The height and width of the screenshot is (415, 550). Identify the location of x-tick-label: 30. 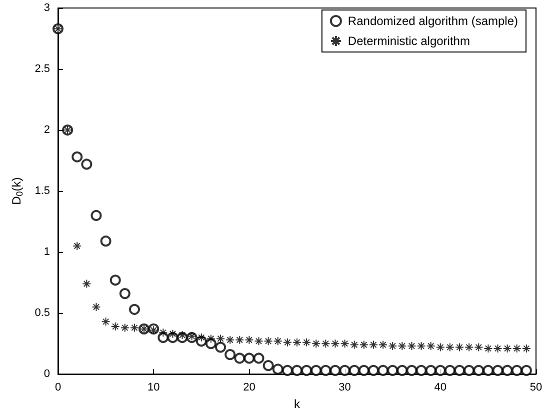
(344, 388).